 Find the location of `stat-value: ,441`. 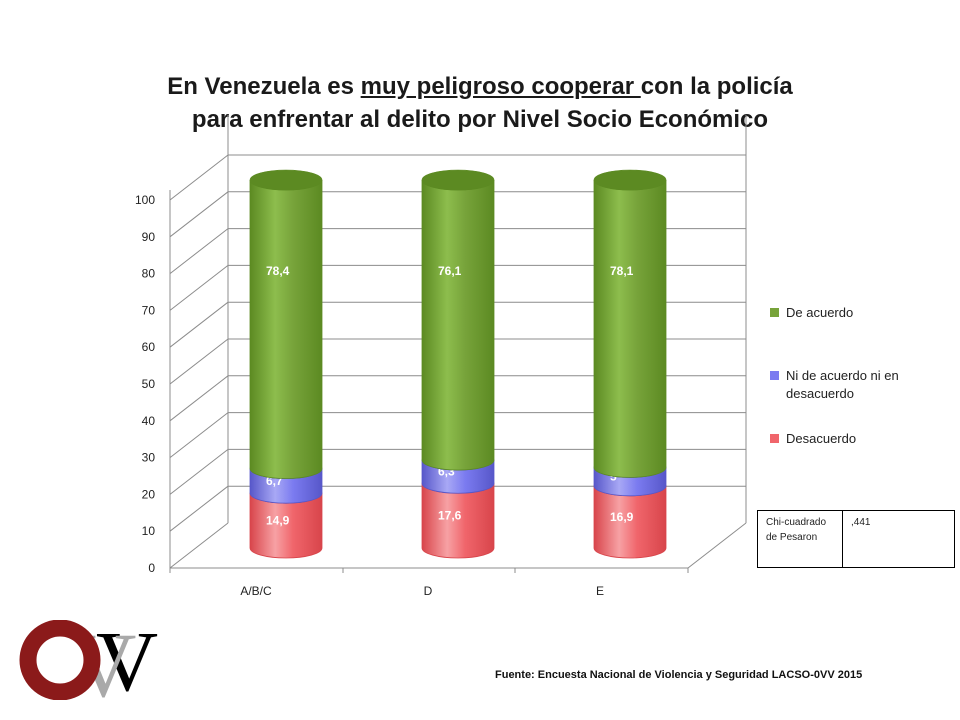

stat-value: ,441 is located at coordinates (898, 539).